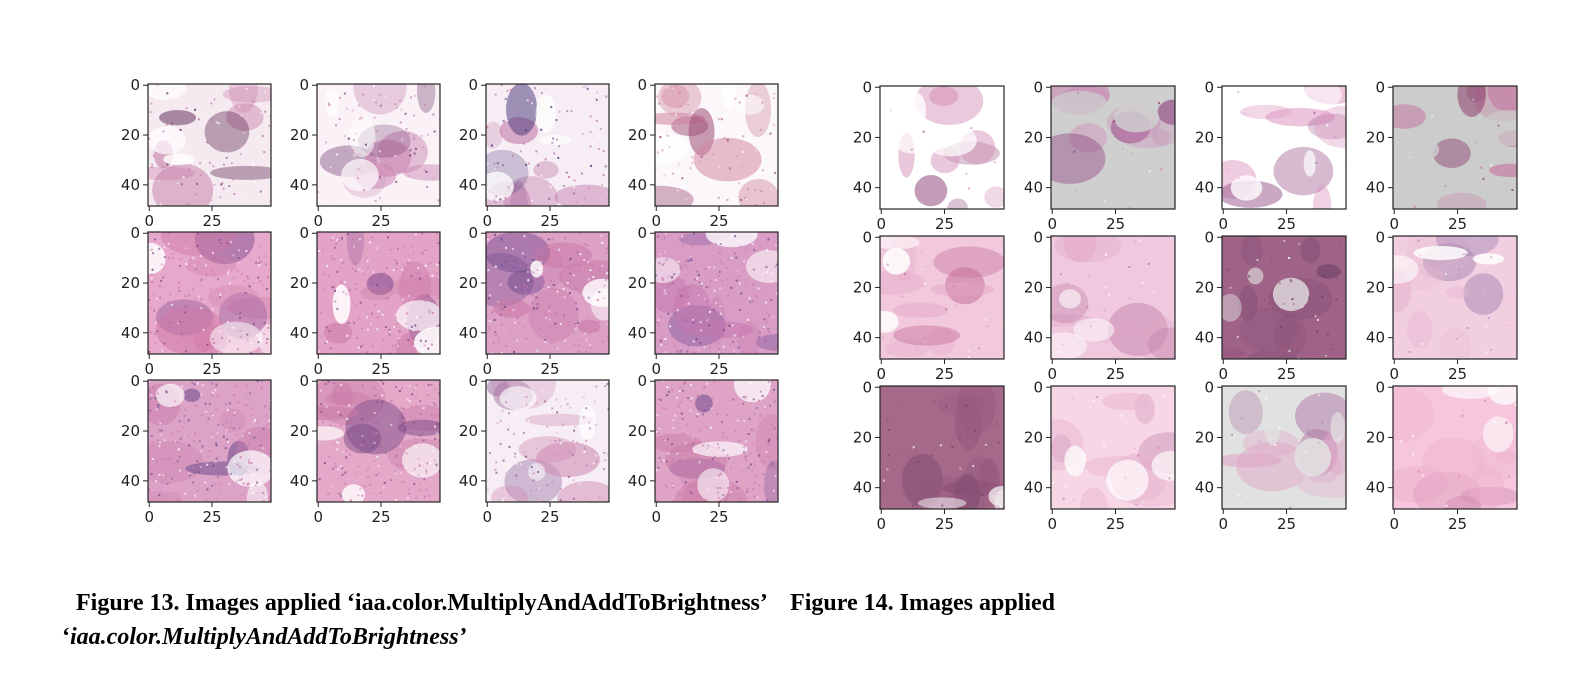  Describe the element at coordinates (922, 603) in the screenshot. I see `figure-14-caption: Figure 14. Images applied` at that location.